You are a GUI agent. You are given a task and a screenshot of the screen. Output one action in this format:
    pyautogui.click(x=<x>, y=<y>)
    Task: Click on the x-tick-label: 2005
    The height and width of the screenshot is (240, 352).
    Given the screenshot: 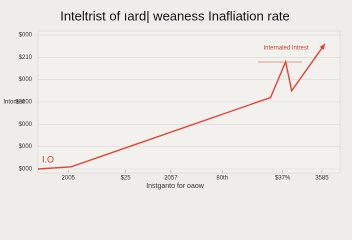 What is the action you would take?
    pyautogui.click(x=69, y=179)
    